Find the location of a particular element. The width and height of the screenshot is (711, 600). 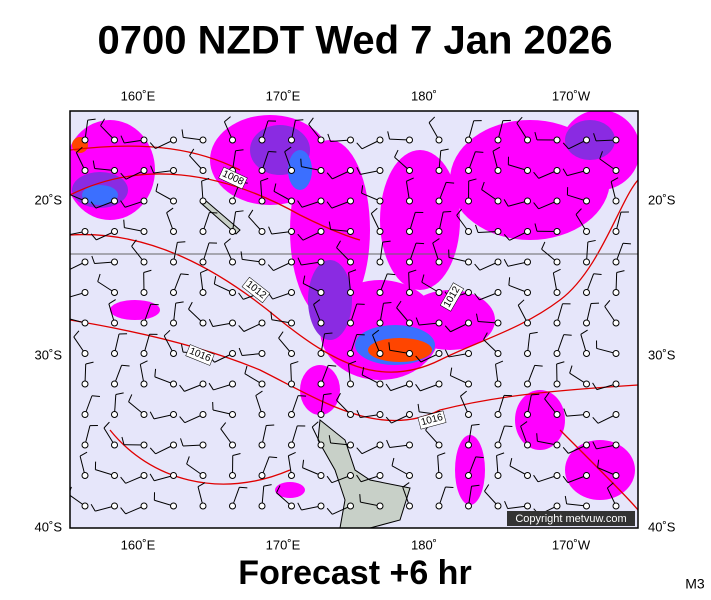

bottom-label: 160˚E is located at coordinates (138, 544).